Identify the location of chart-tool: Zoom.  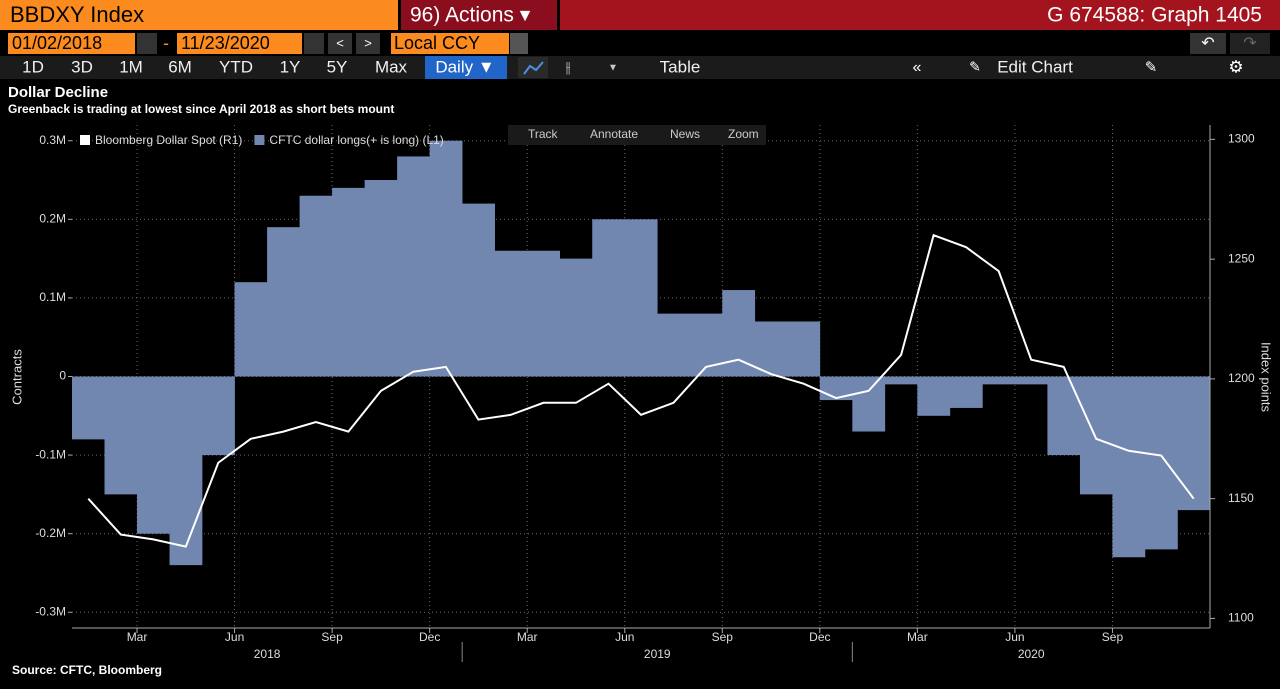
(743, 134).